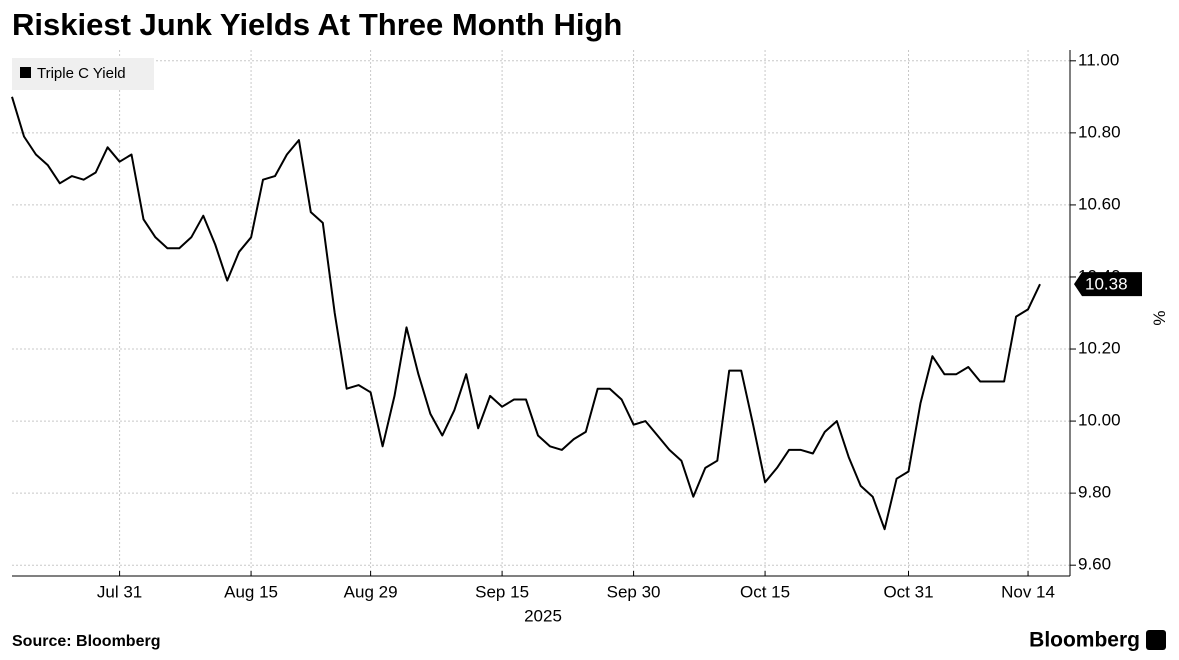 The height and width of the screenshot is (660, 1179). What do you see at coordinates (1099, 420) in the screenshot?
I see `y-tick-label: 10.00` at bounding box center [1099, 420].